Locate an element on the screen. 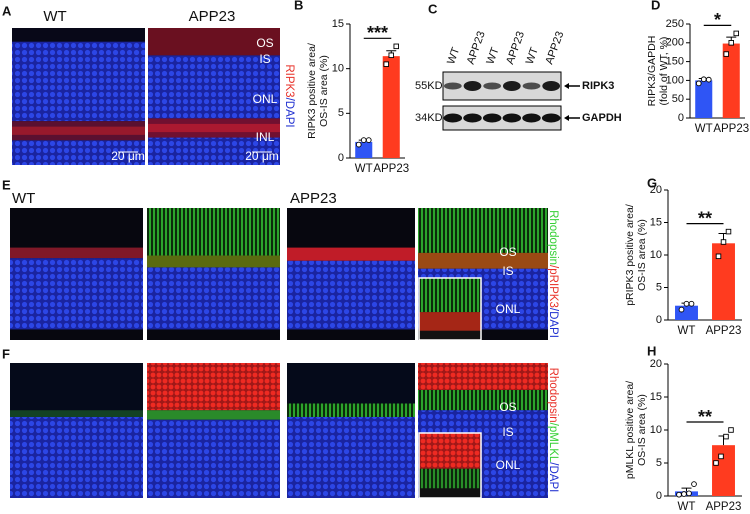 The image size is (750, 514). y-axis-label: RIPK3/GAPDH is located at coordinates (652, 71).